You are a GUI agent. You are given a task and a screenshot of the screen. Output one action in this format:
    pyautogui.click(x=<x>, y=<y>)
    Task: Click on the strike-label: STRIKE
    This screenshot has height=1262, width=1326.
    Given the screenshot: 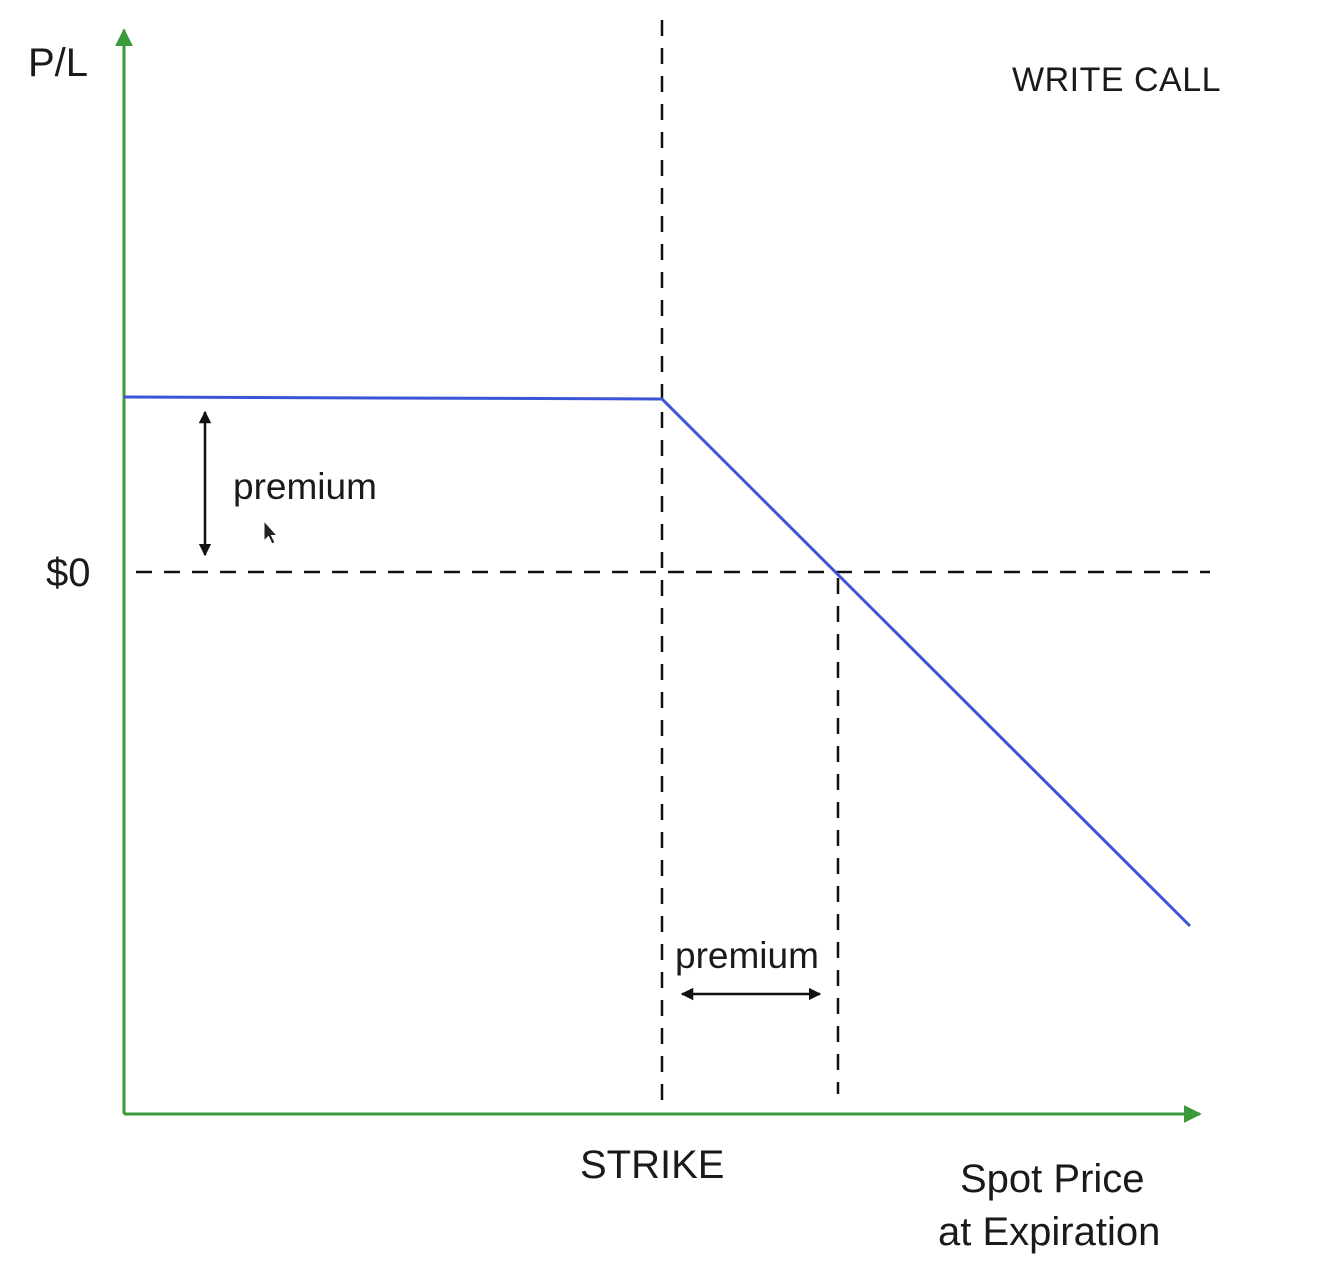 What is the action you would take?
    pyautogui.click(x=652, y=1165)
    